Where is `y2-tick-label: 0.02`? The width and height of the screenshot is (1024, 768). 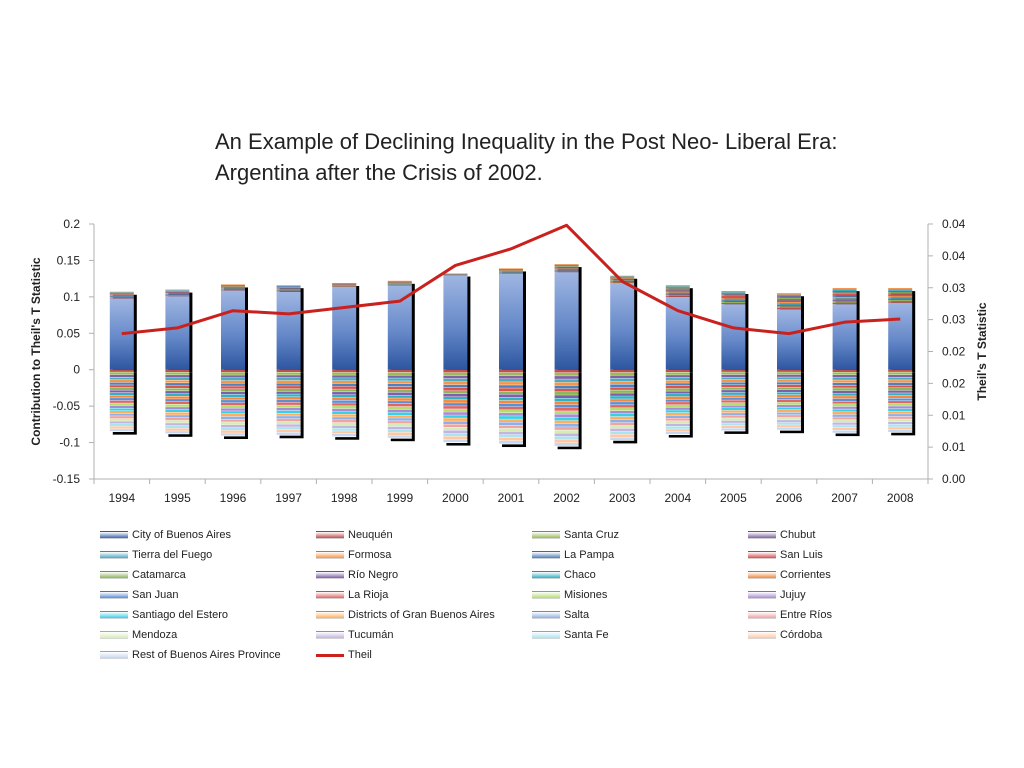
y2-tick-label: 0.02 is located at coordinates (954, 352).